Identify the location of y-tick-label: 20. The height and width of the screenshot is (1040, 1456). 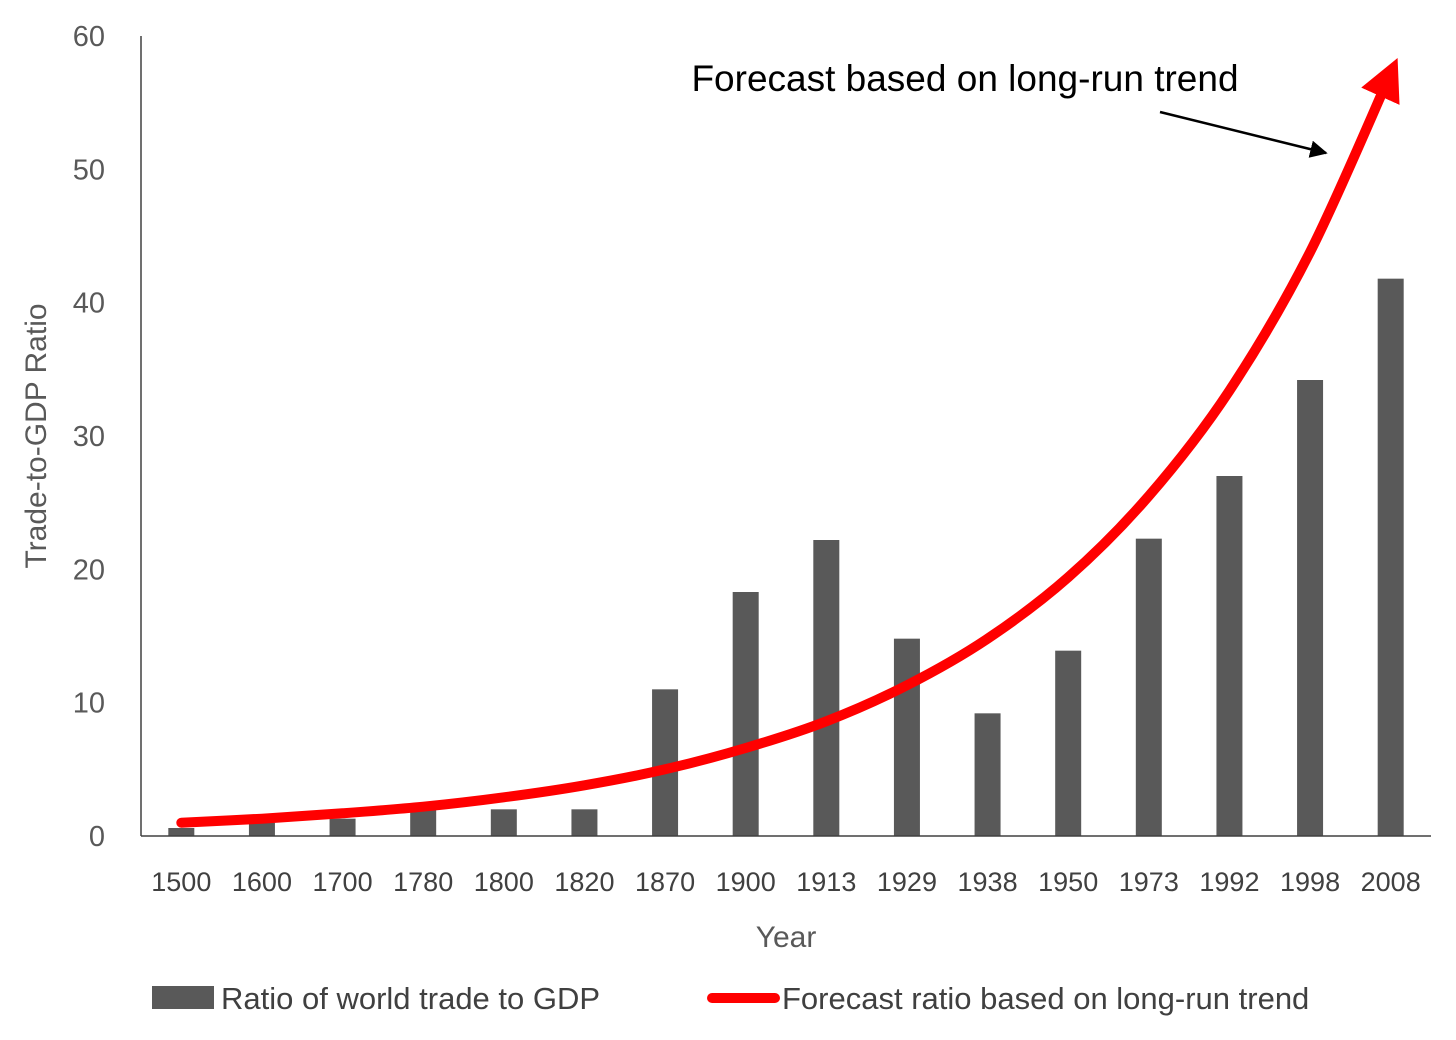
(89, 570).